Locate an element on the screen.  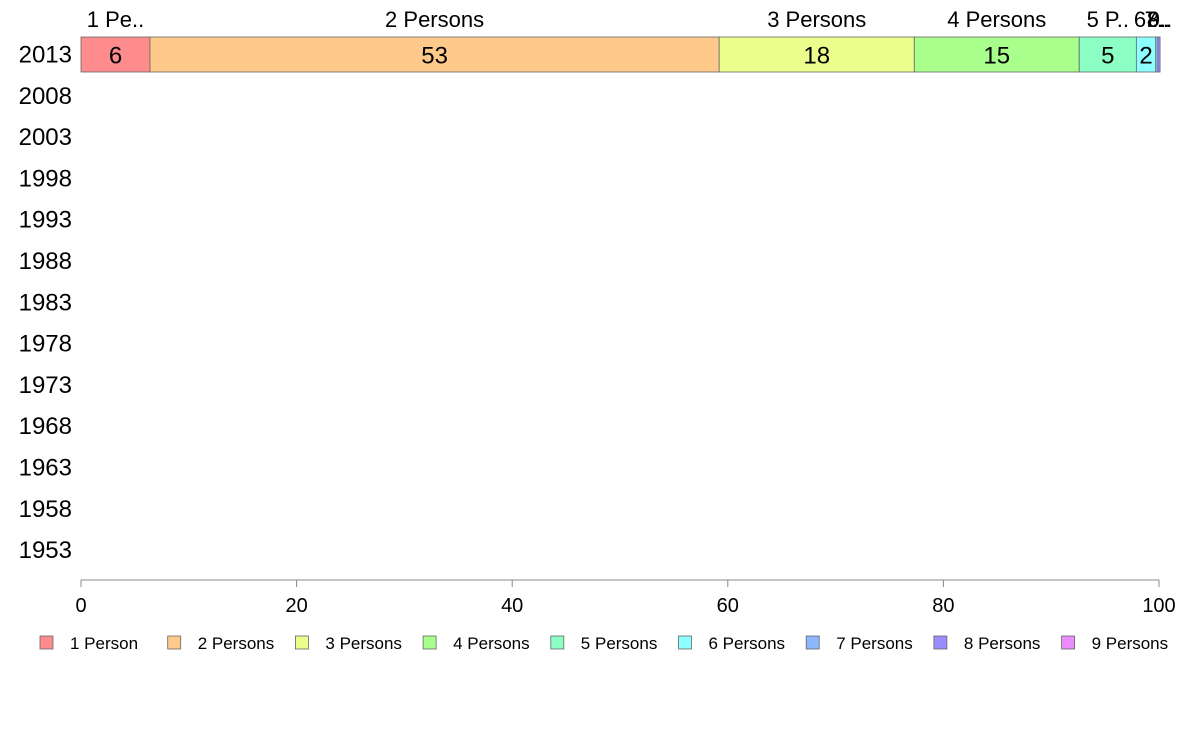
segment-header-label: 1 Pe.. is located at coordinates (115, 19).